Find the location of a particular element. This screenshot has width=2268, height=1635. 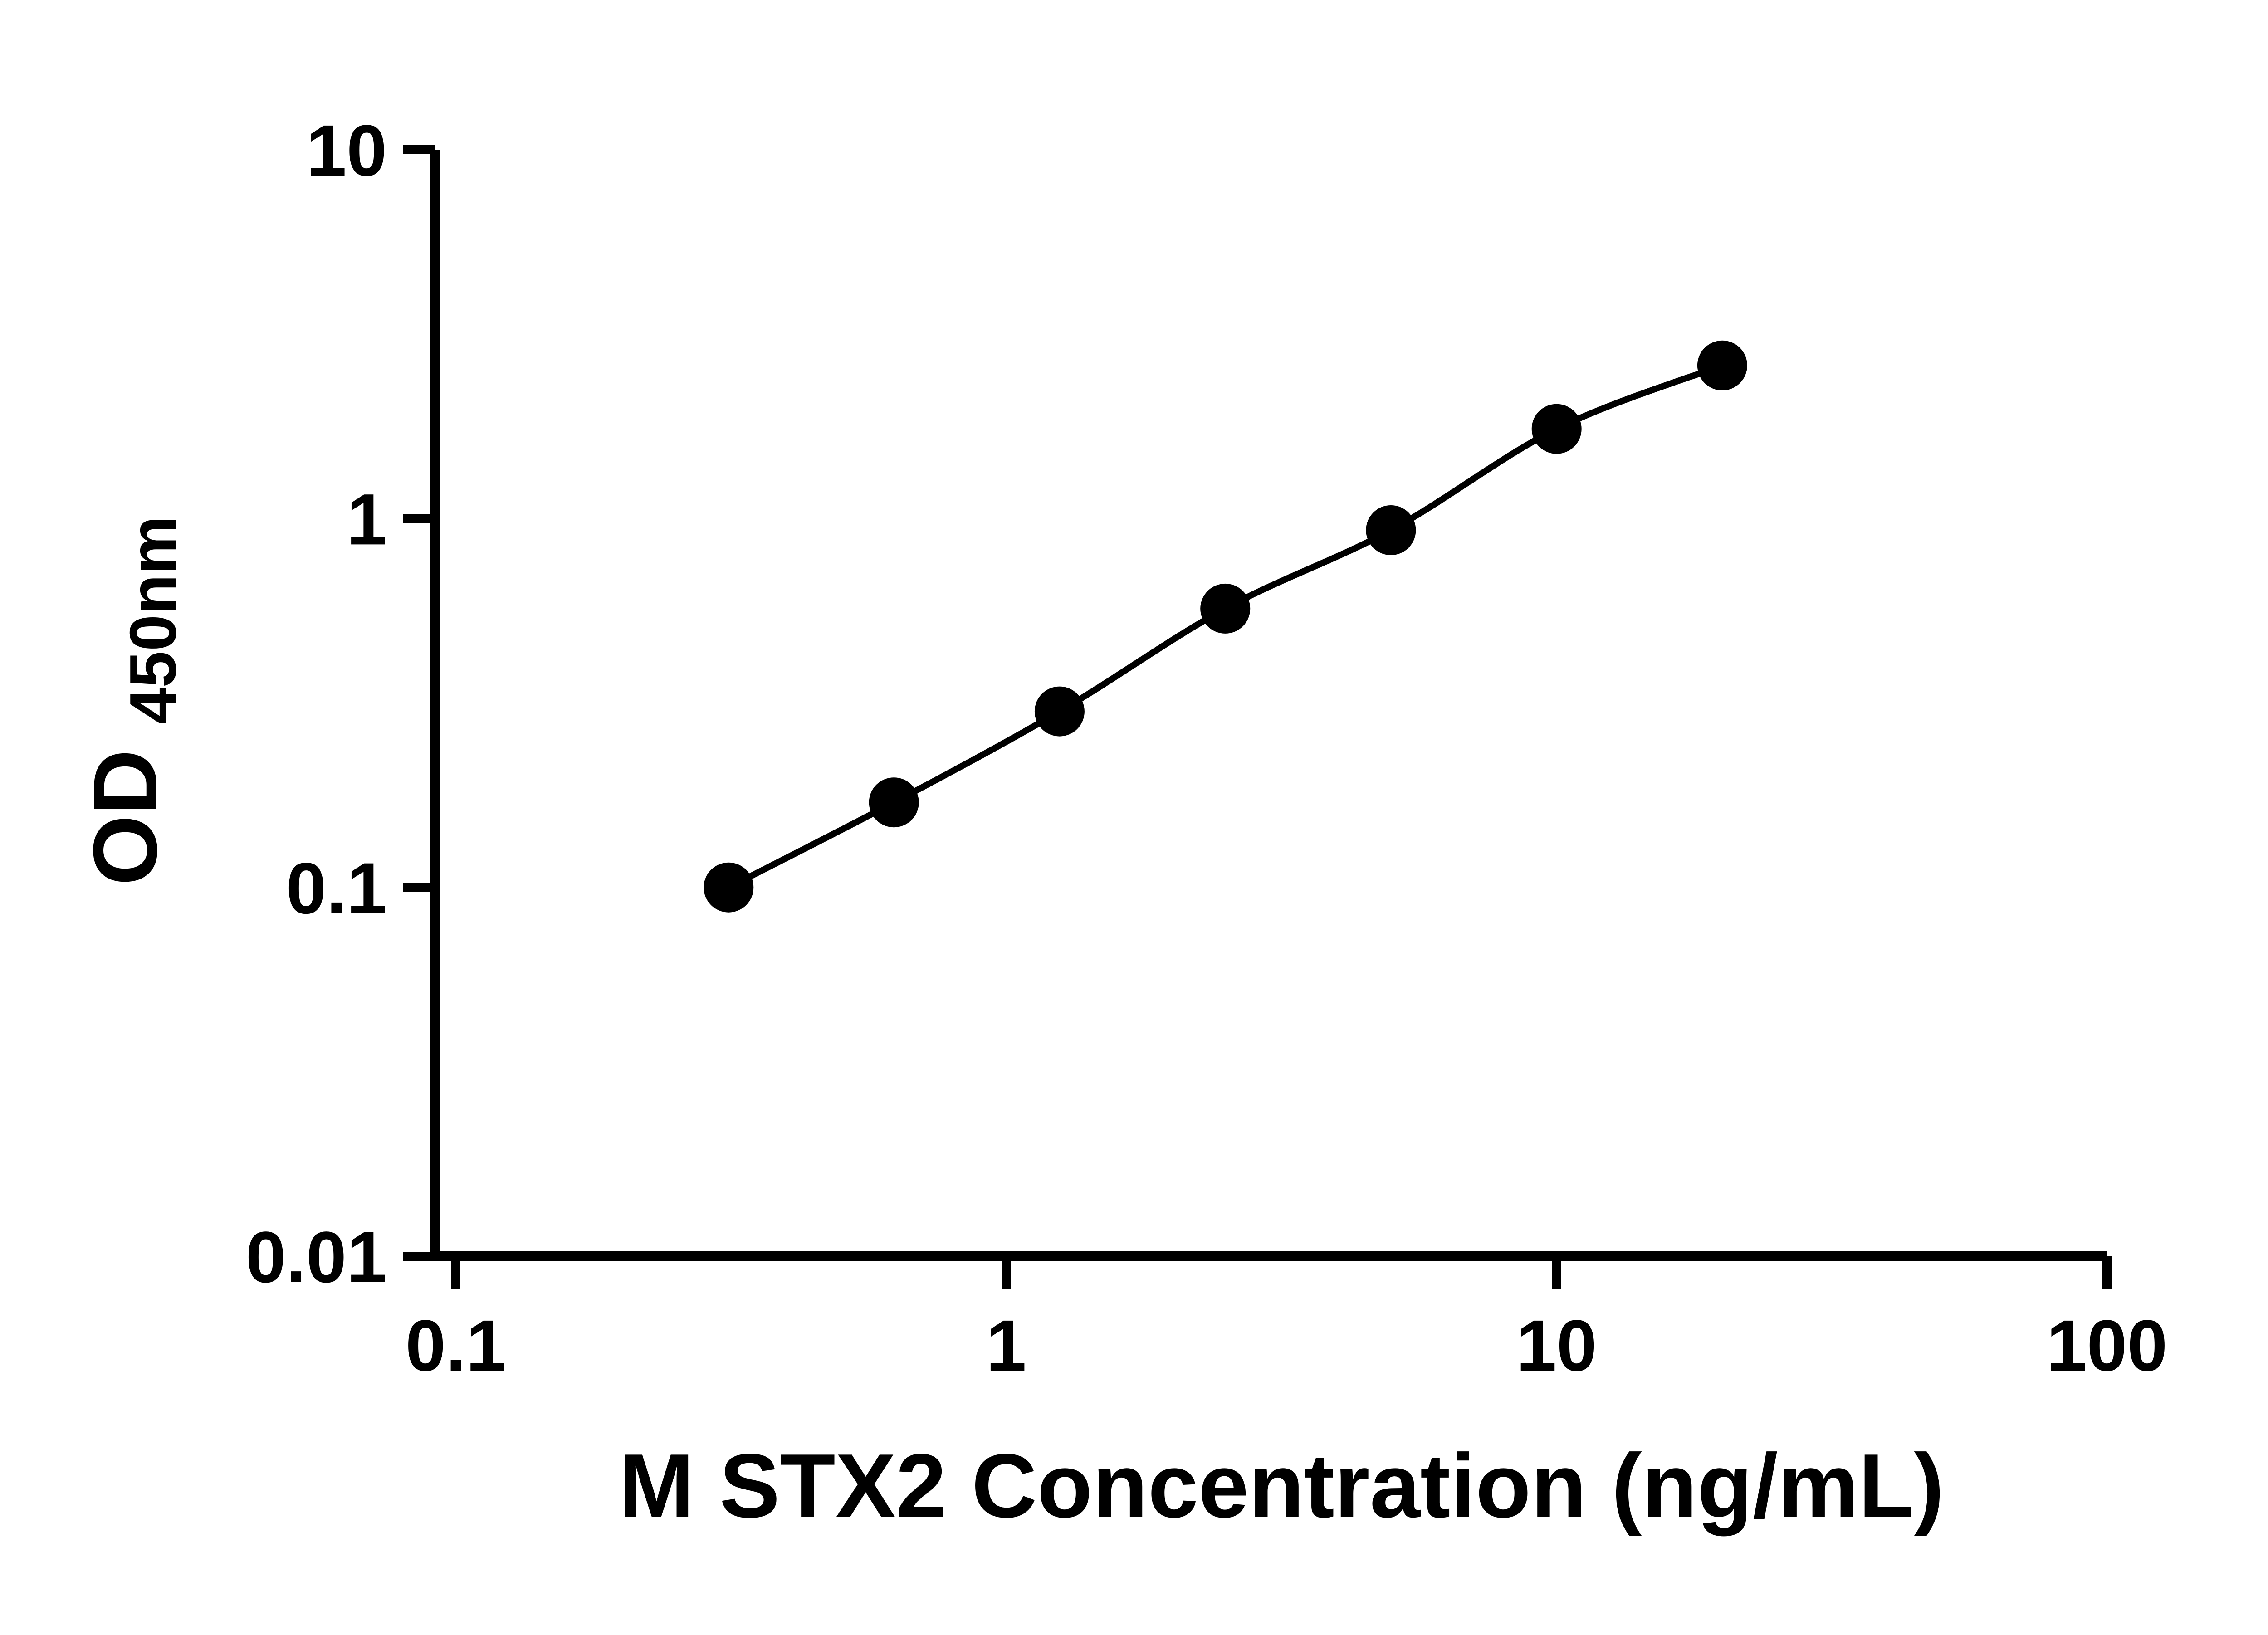

y-axis-tick-label: 1 is located at coordinates (367, 519).